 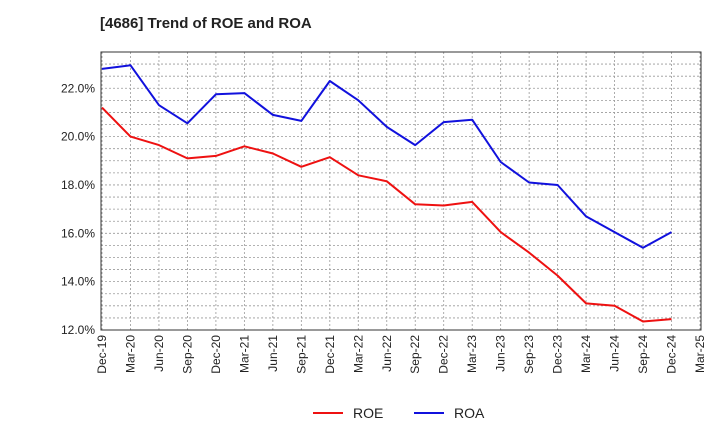 I want to click on x-tick-label: Jun-20, so click(x=159, y=353).